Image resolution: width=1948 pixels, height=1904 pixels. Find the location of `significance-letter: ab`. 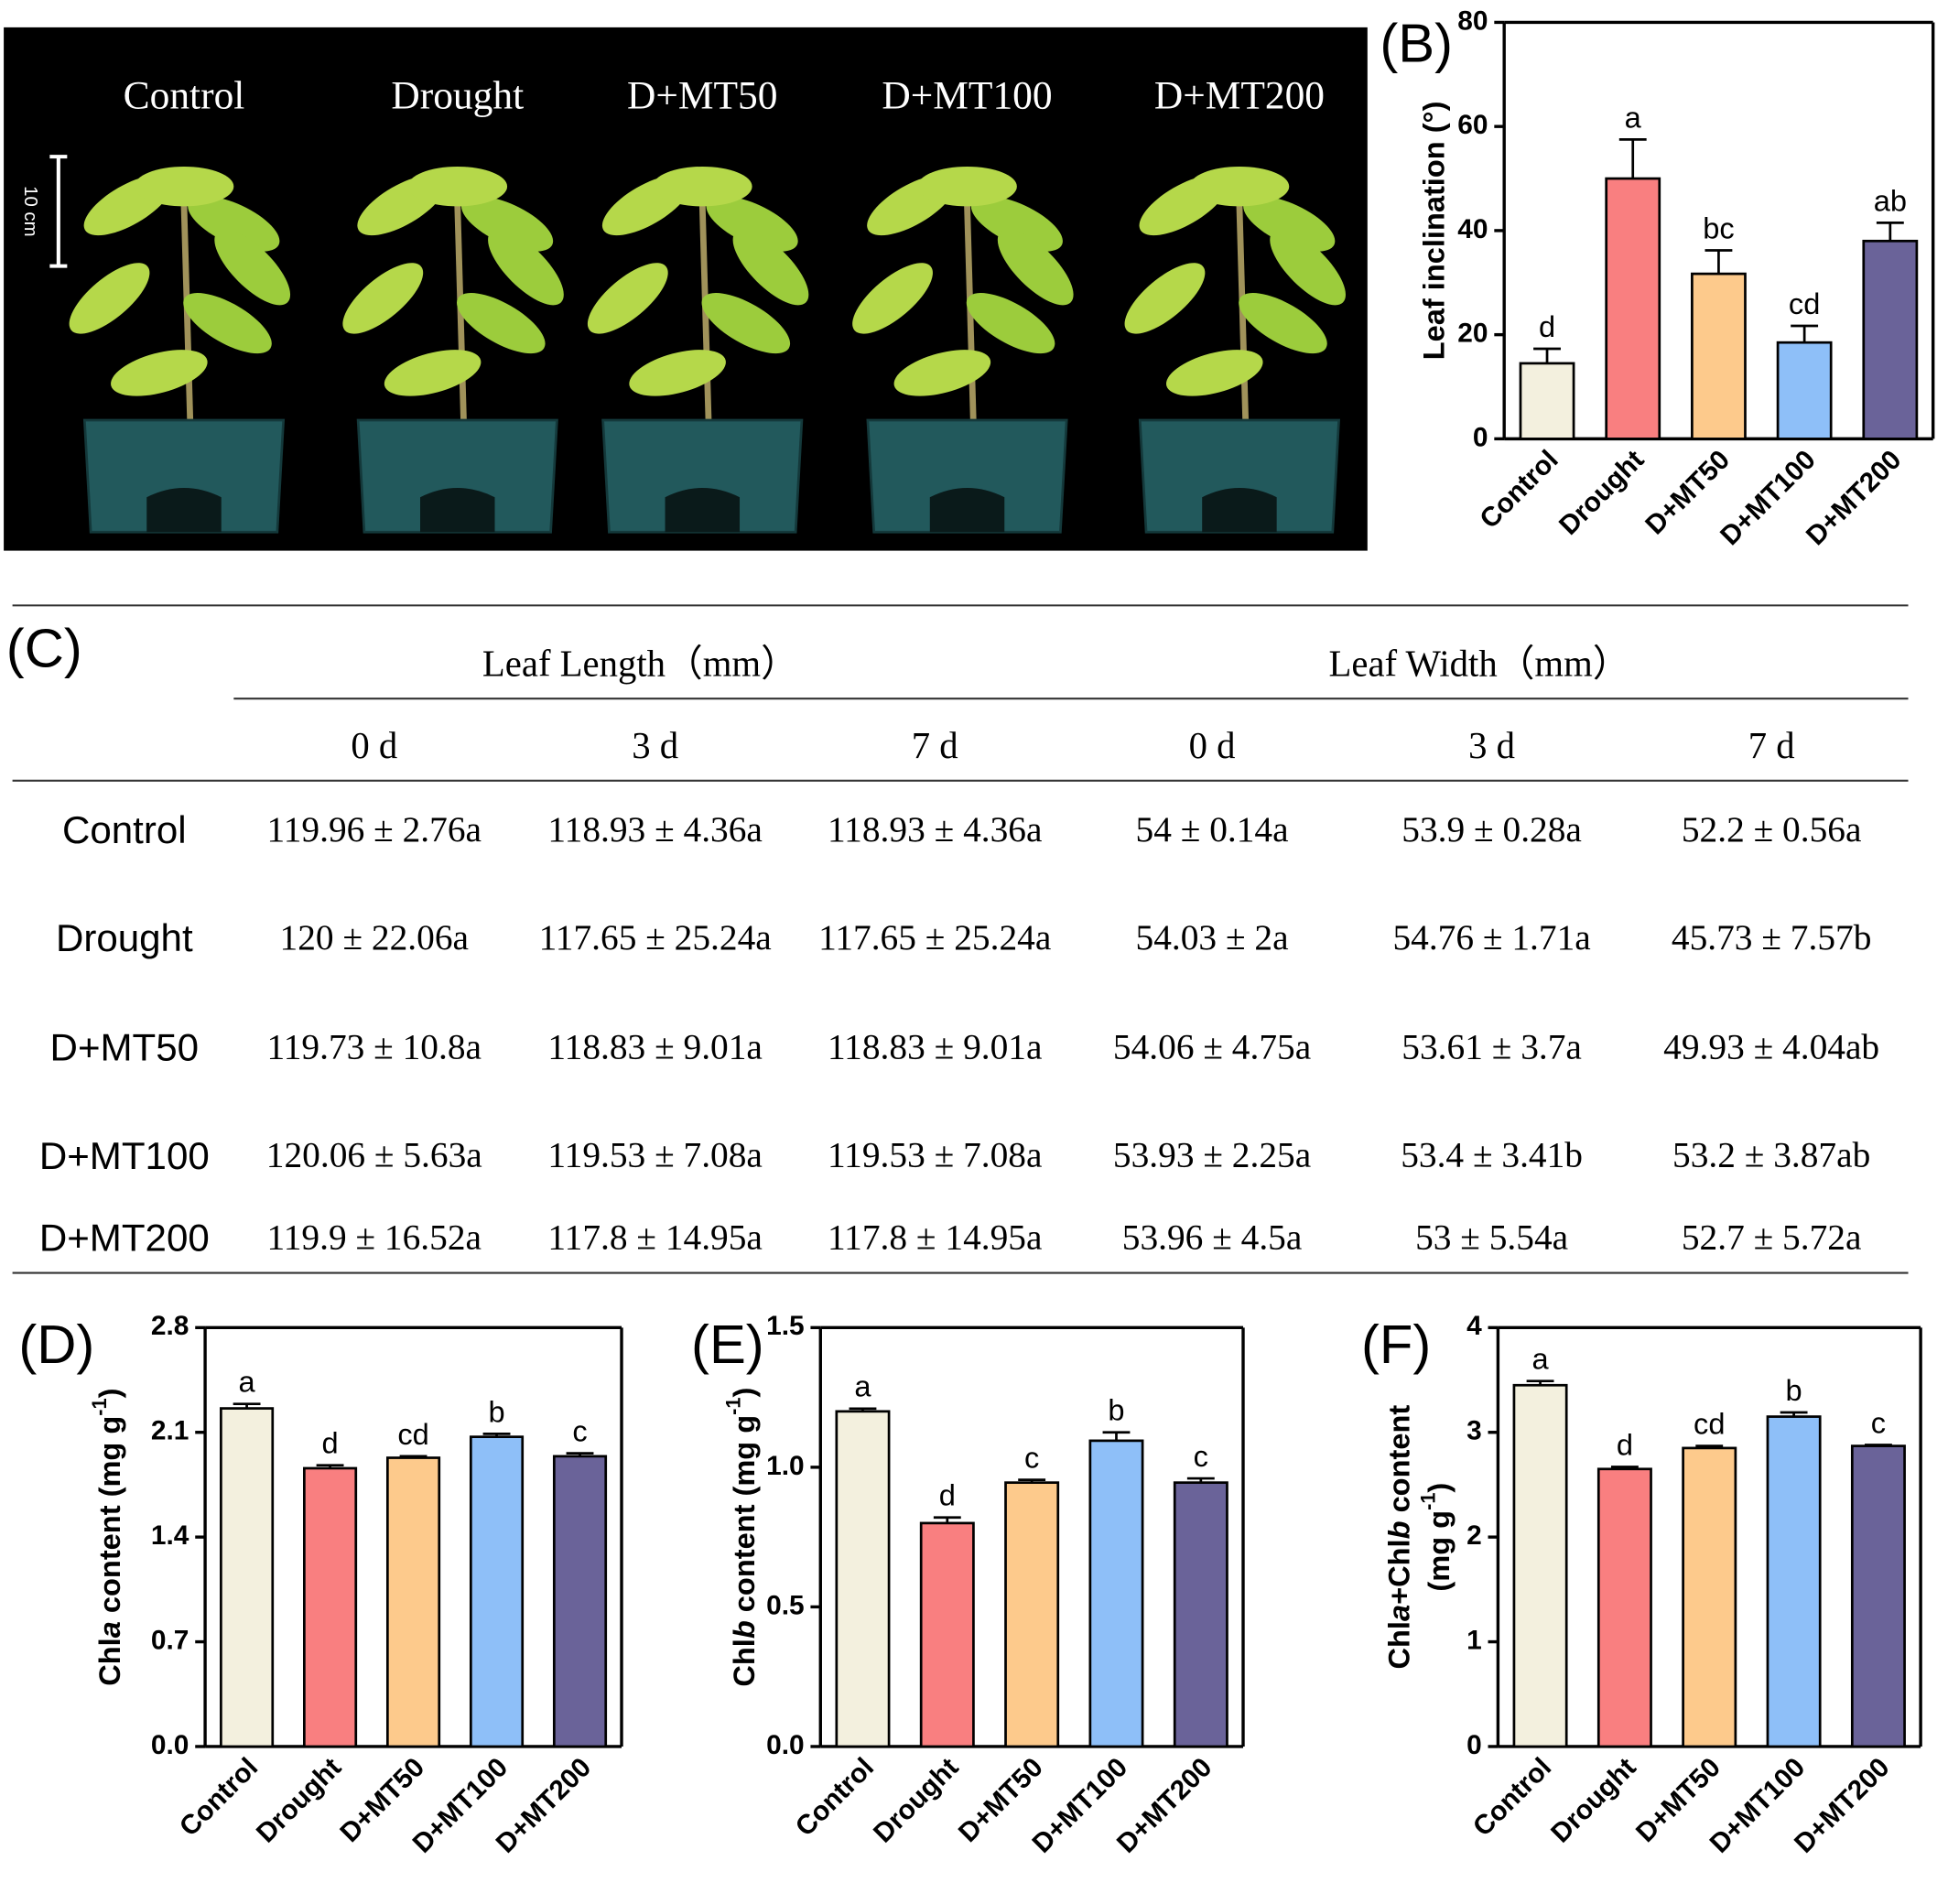

significance-letter: ab is located at coordinates (1890, 200).